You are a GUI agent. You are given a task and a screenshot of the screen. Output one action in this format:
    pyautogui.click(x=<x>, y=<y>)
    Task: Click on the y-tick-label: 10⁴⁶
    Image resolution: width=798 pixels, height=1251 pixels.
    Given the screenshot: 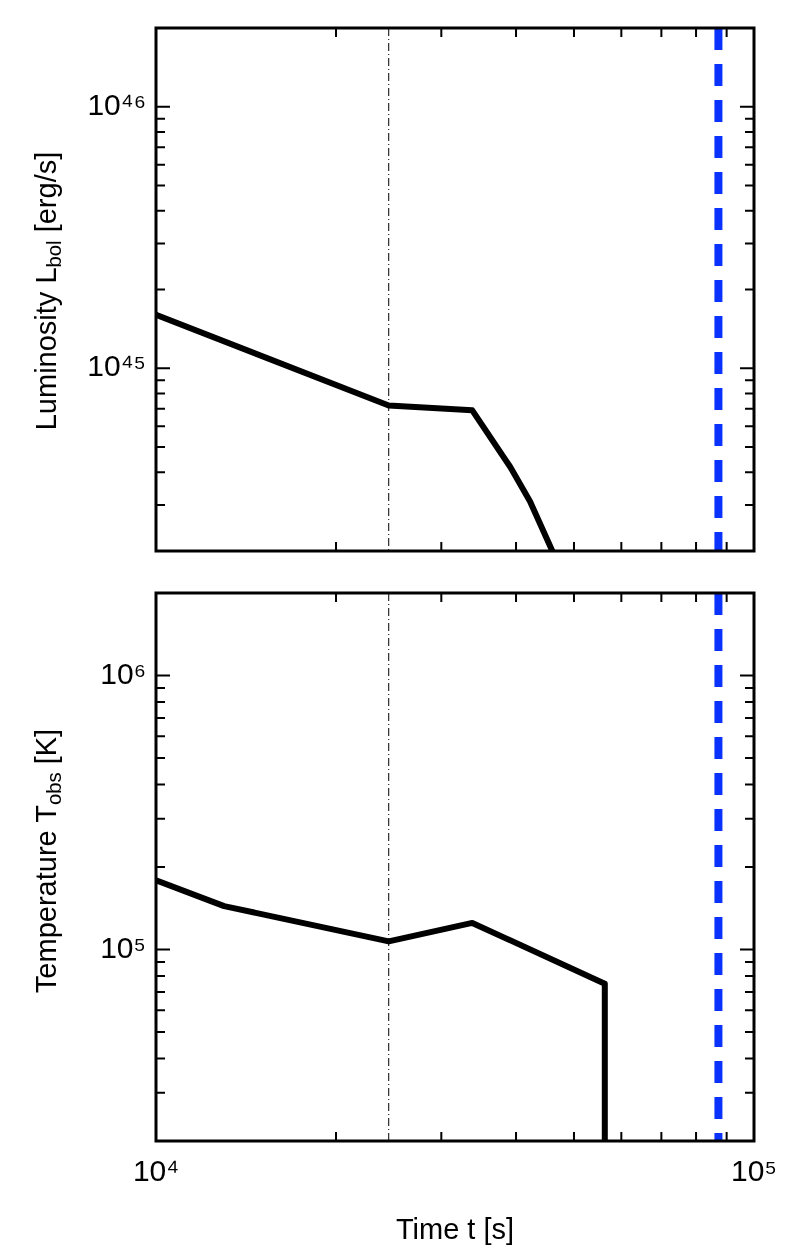 What is the action you would take?
    pyautogui.click(x=116, y=104)
    